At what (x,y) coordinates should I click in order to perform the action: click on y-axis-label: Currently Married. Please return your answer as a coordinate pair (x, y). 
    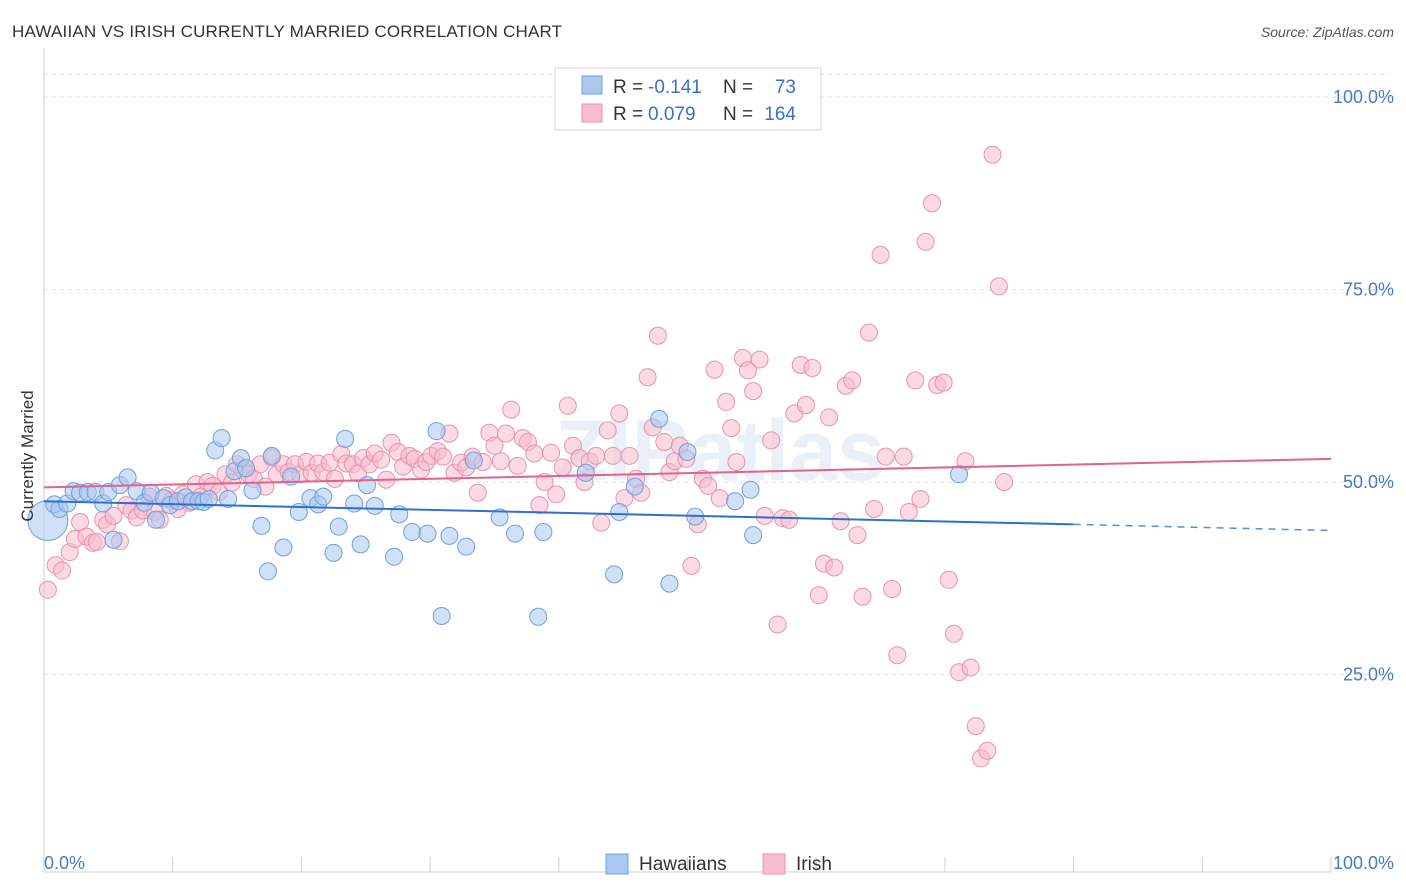
    Looking at the image, I should click on (27, 455).